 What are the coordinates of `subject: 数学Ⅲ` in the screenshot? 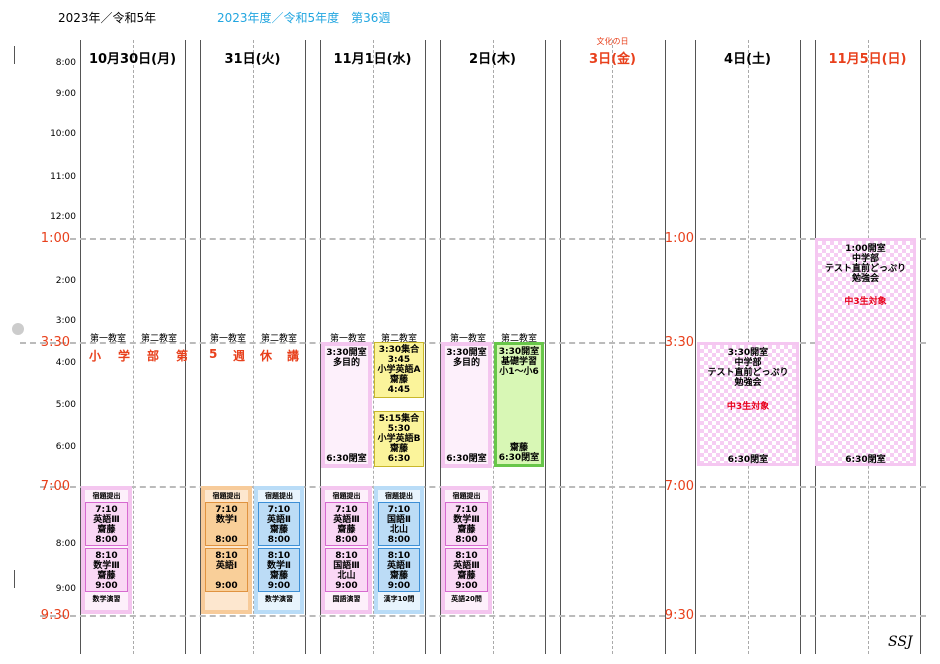 It's located at (466, 520).